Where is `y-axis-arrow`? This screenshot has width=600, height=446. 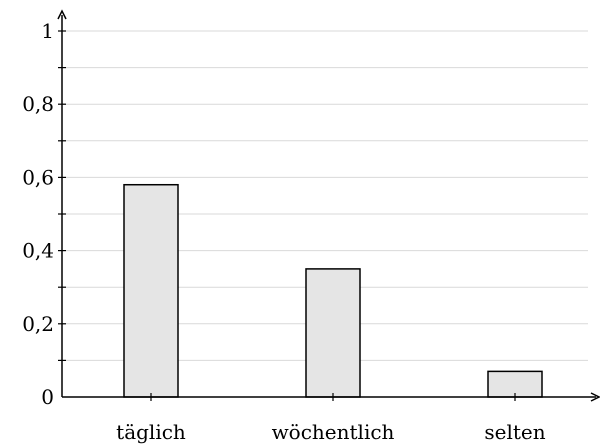 y-axis-arrow is located at coordinates (62, 14).